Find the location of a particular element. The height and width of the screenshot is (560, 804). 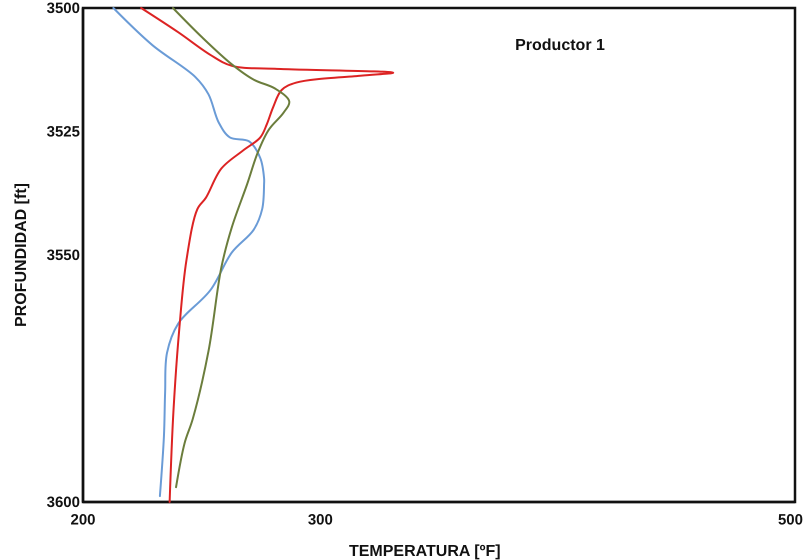

x-tick-label: 200 is located at coordinates (83, 520).